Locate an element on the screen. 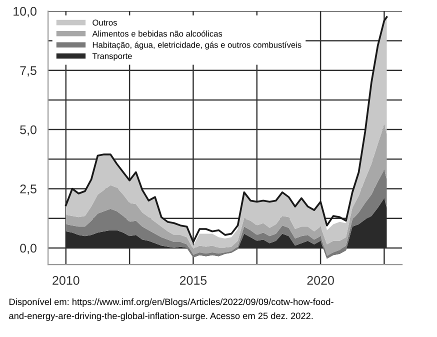 This screenshot has width=437, height=337. y-tick-label: 10,0 is located at coordinates (25, 12).